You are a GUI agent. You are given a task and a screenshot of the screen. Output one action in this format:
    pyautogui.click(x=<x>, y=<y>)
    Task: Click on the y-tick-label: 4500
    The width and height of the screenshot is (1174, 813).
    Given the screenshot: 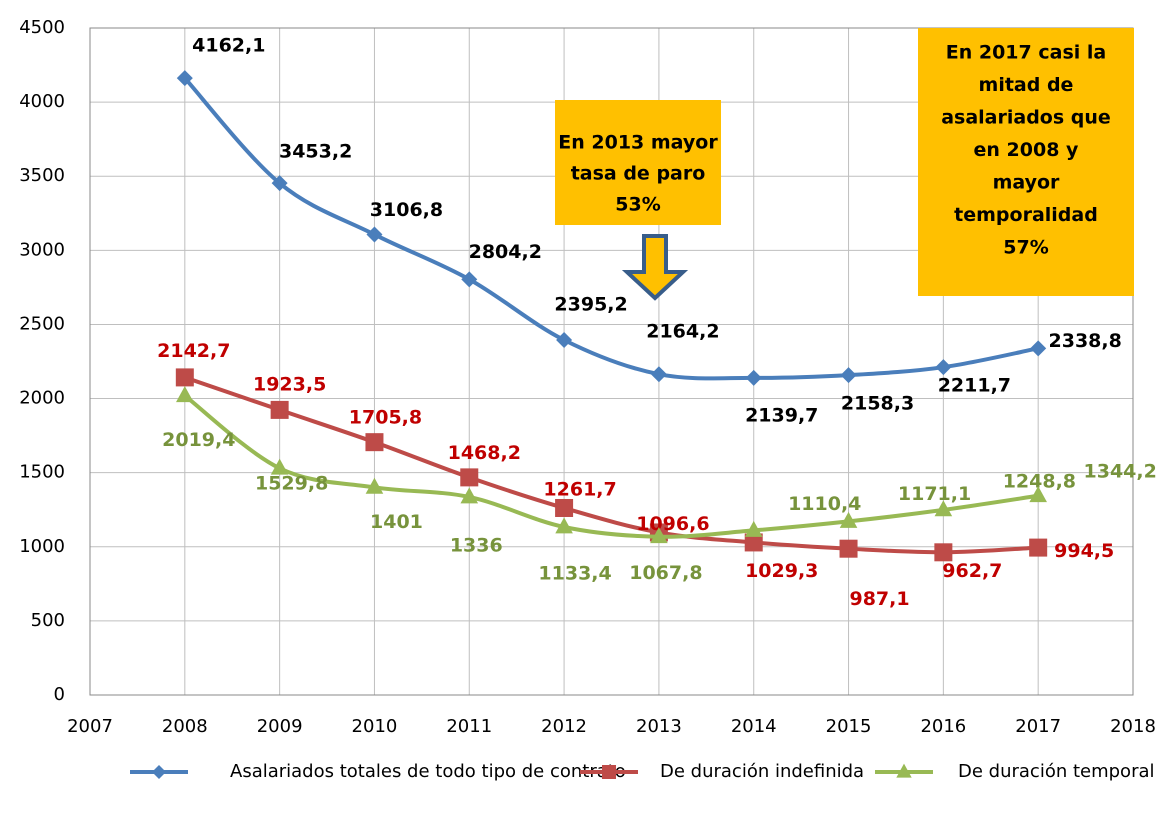 What is the action you would take?
    pyautogui.click(x=42, y=27)
    